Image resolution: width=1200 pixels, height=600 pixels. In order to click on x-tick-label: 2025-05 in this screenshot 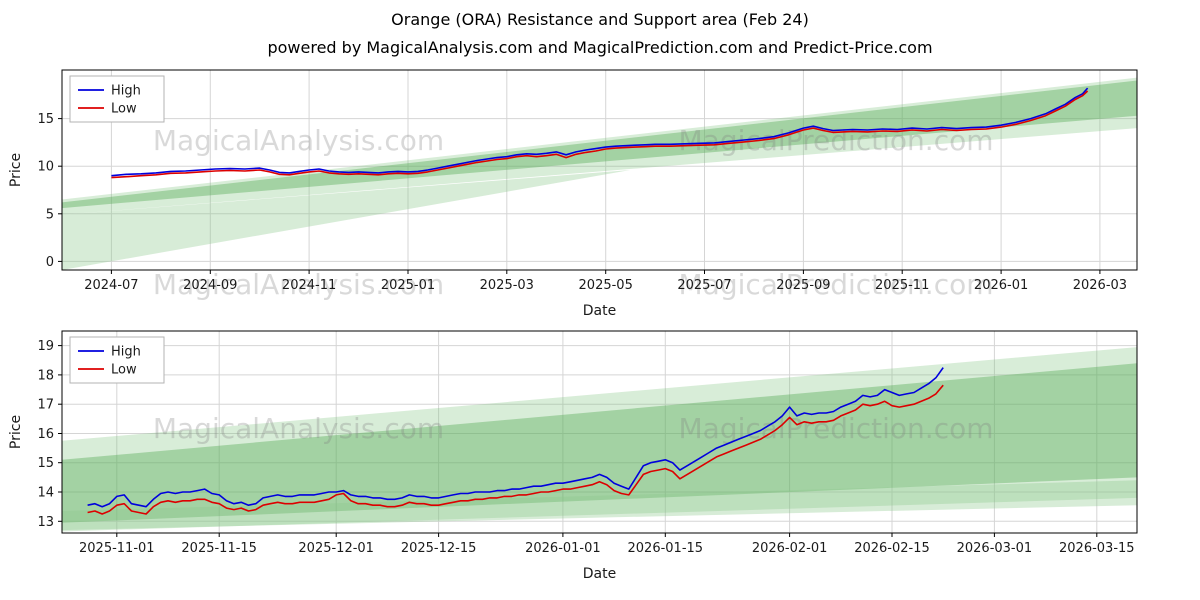, I will do `click(606, 285)`.